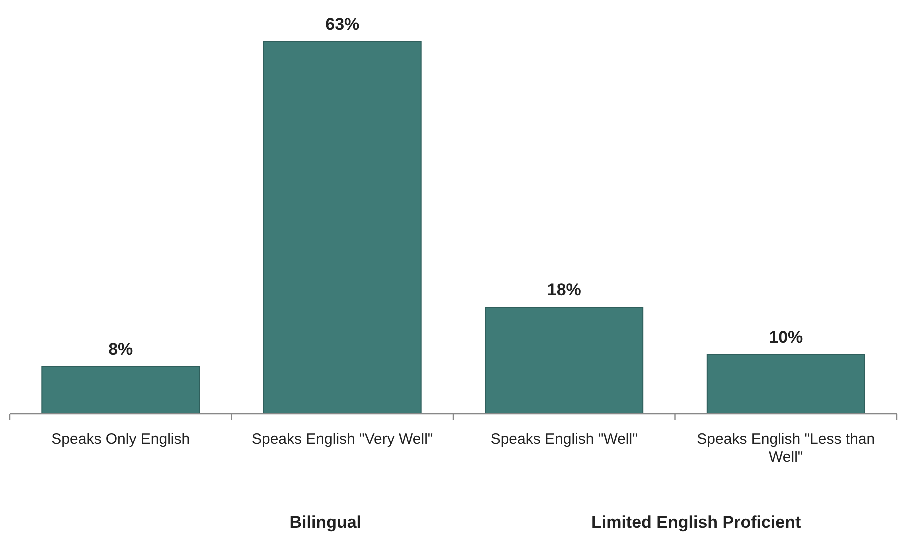 The width and height of the screenshot is (899, 535). Describe the element at coordinates (343, 439) in the screenshot. I see `x-tick-label: Speaks English "Very Well"` at that location.